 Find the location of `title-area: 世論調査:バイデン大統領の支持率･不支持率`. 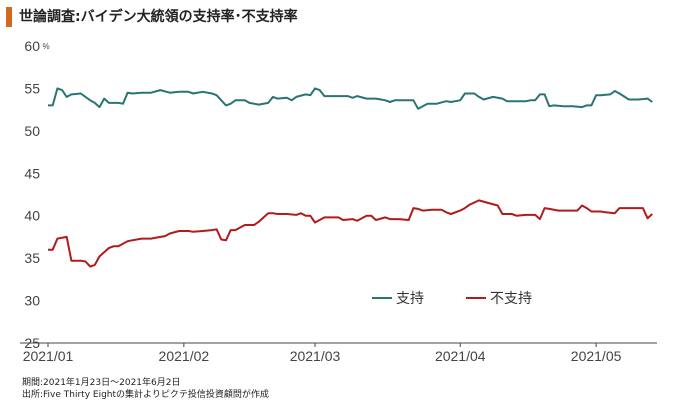

title-area: 世論調査:バイデン大統領の支持率･不支持率 is located at coordinates (340, 17).